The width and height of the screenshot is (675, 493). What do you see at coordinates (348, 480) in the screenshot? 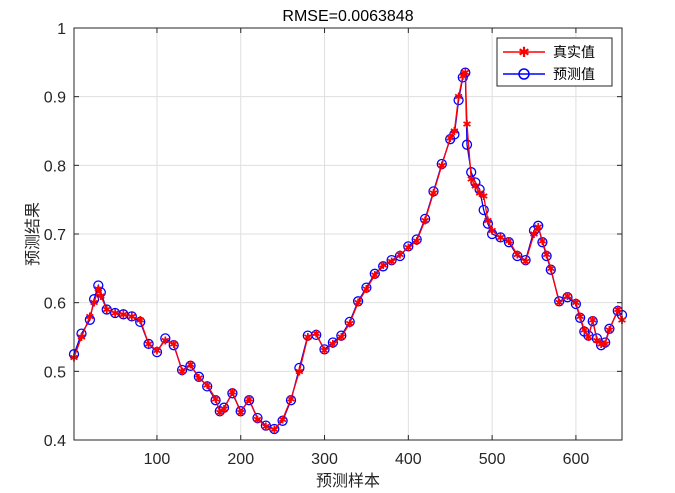
I see `x-axis-label: 预测样本` at bounding box center [348, 480].